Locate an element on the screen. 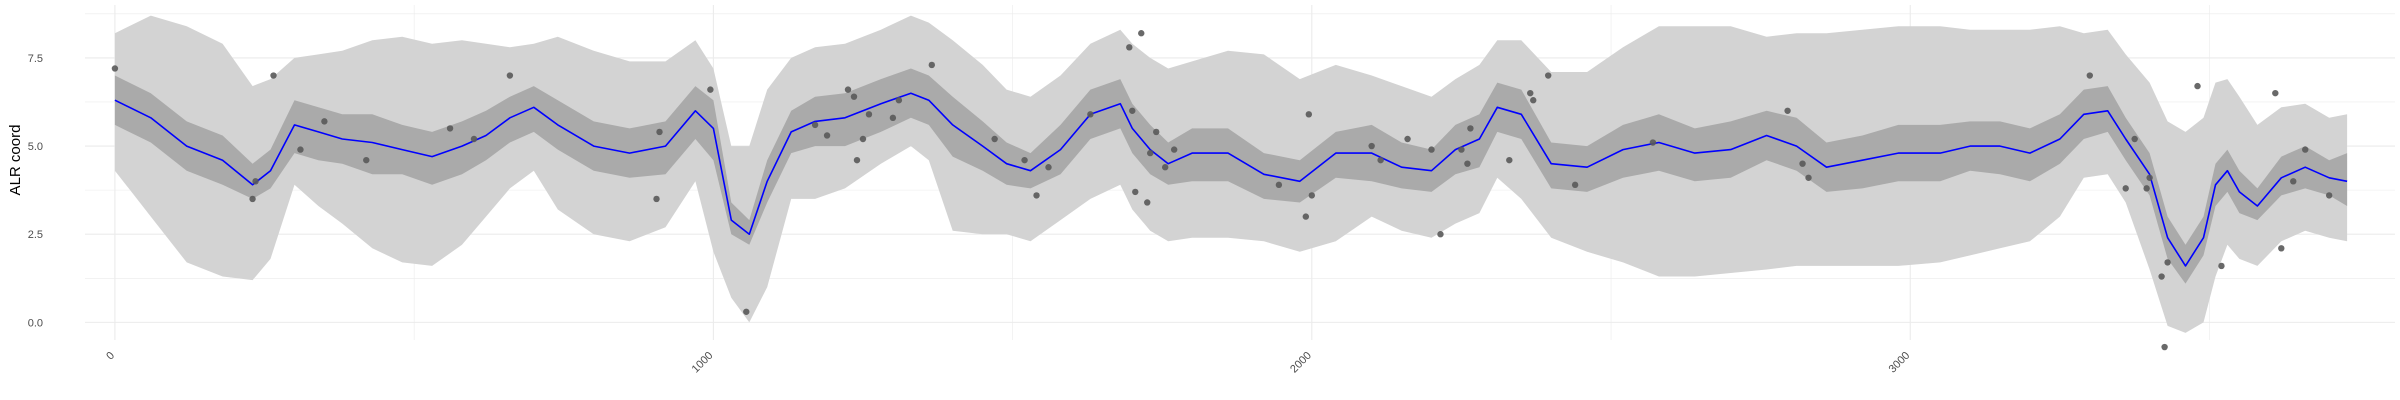  y-tick-label: 5.0 is located at coordinates (35, 147).